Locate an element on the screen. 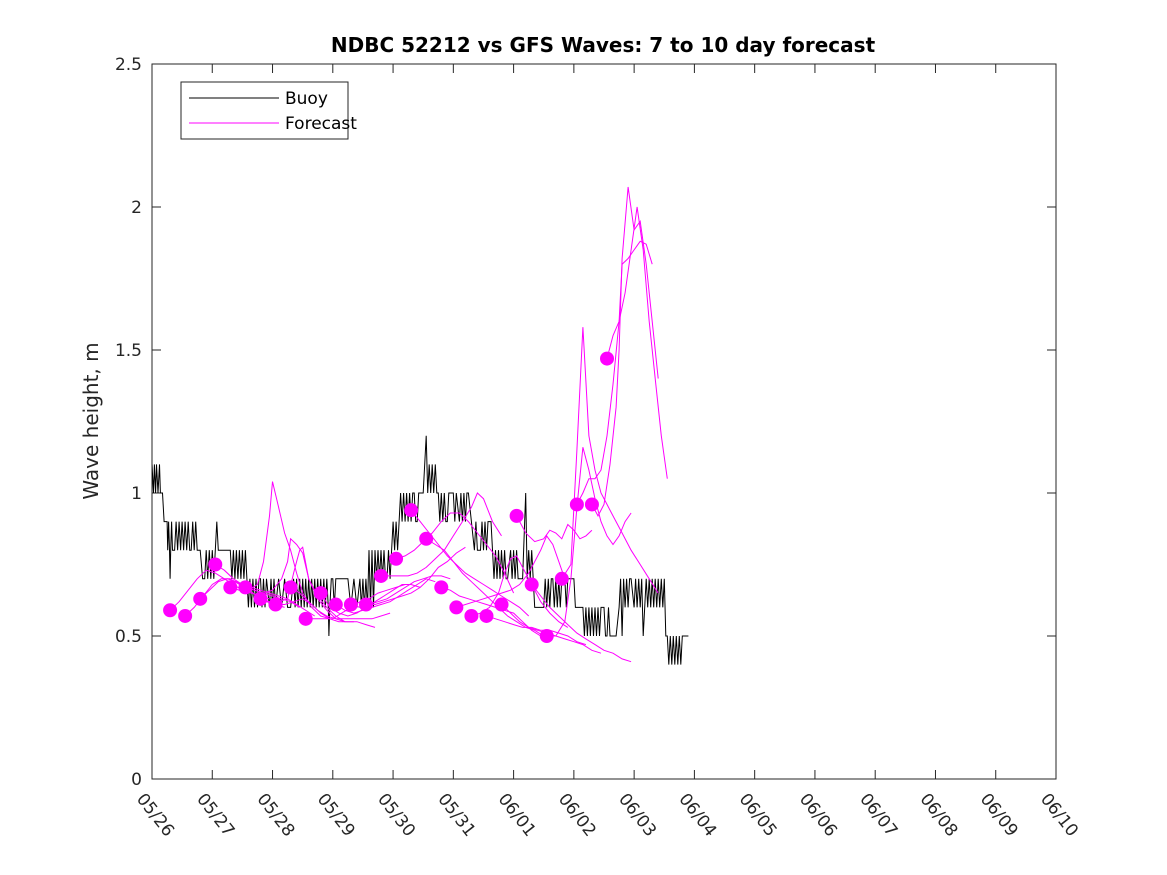  y-tick-label: 1 is located at coordinates (136, 494).